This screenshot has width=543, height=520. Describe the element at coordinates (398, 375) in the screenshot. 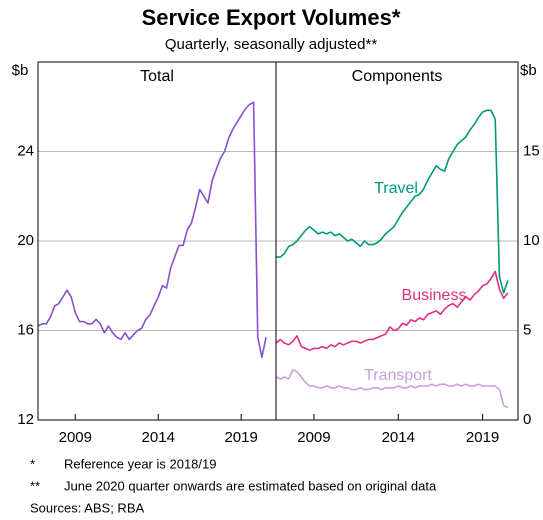

I see `series-label: Transport` at that location.